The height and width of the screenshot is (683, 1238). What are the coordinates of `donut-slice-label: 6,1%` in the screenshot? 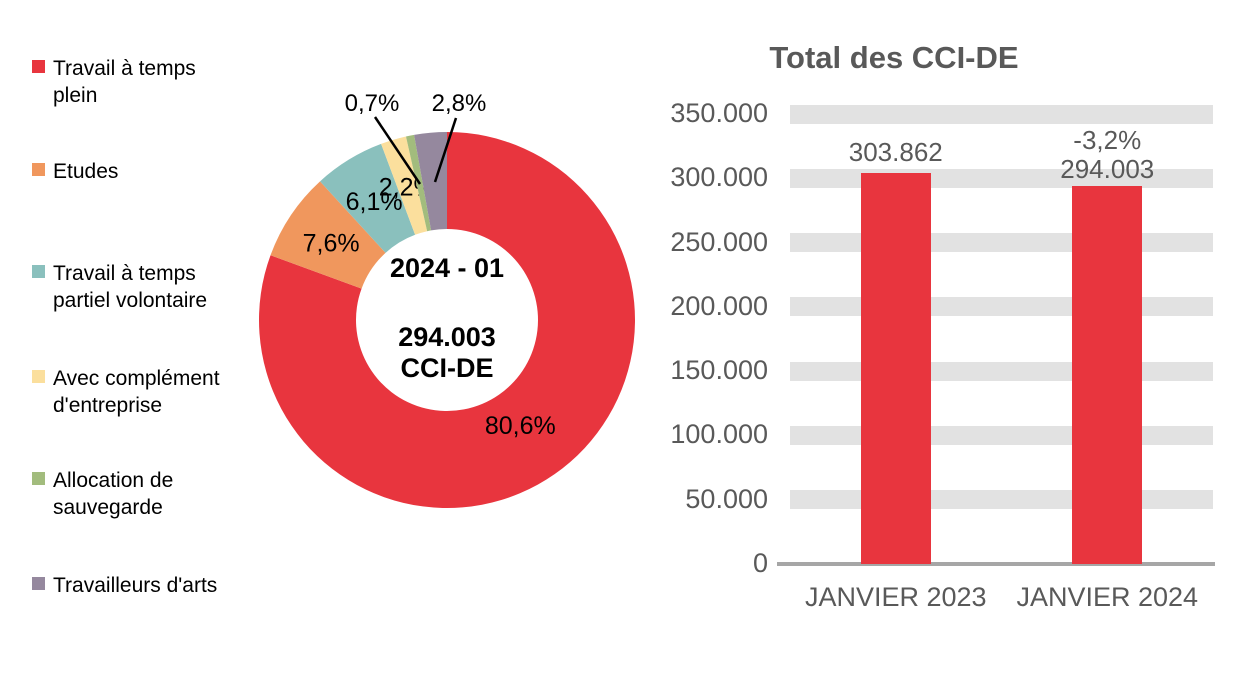 It's located at (374, 202).